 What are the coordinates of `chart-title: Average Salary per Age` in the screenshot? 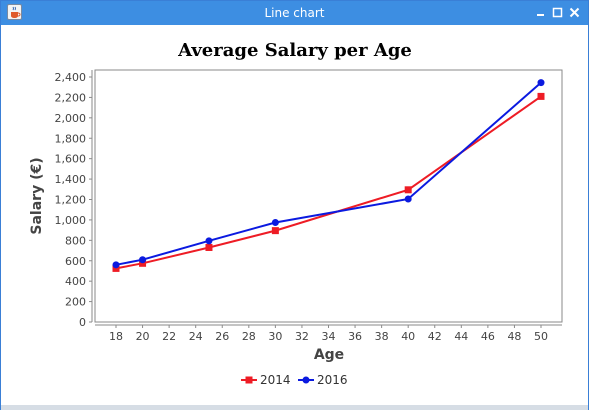 It's located at (294, 50).